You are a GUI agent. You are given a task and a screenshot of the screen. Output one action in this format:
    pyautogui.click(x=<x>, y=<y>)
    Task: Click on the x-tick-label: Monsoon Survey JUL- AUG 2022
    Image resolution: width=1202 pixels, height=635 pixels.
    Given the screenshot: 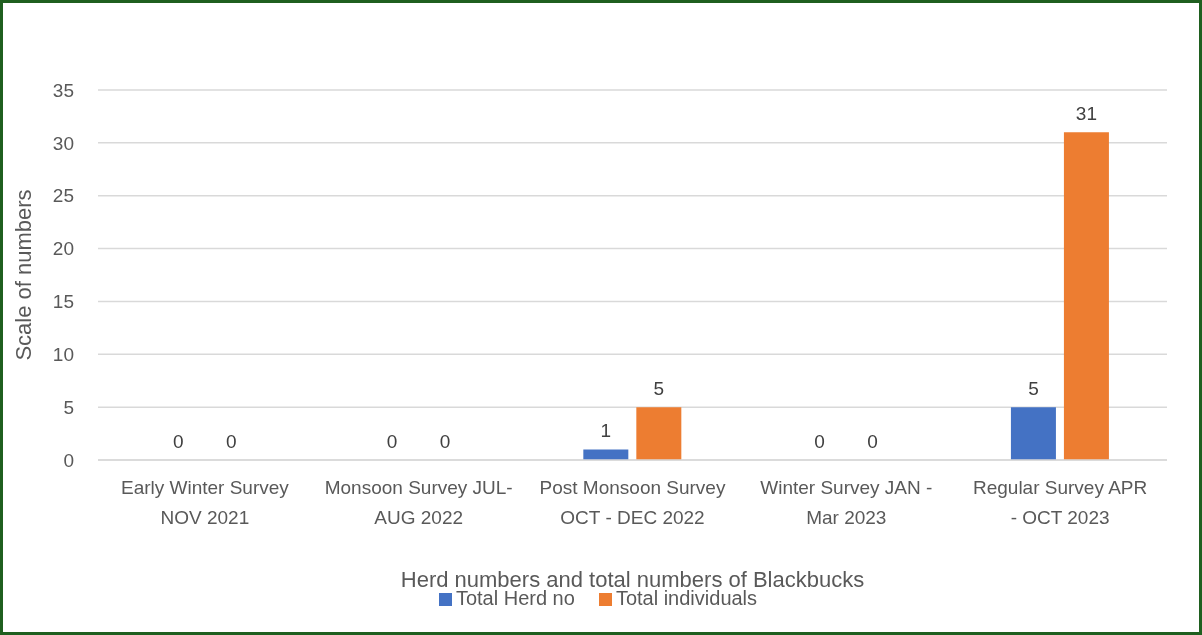 What is the action you would take?
    pyautogui.click(x=418, y=502)
    